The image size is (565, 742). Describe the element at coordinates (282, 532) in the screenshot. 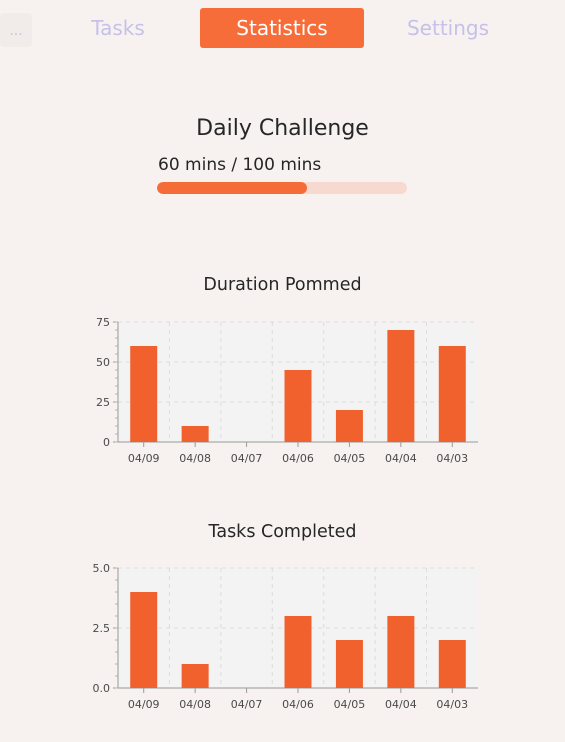

I see `tasks-chart-title: Tasks Completed` at that location.